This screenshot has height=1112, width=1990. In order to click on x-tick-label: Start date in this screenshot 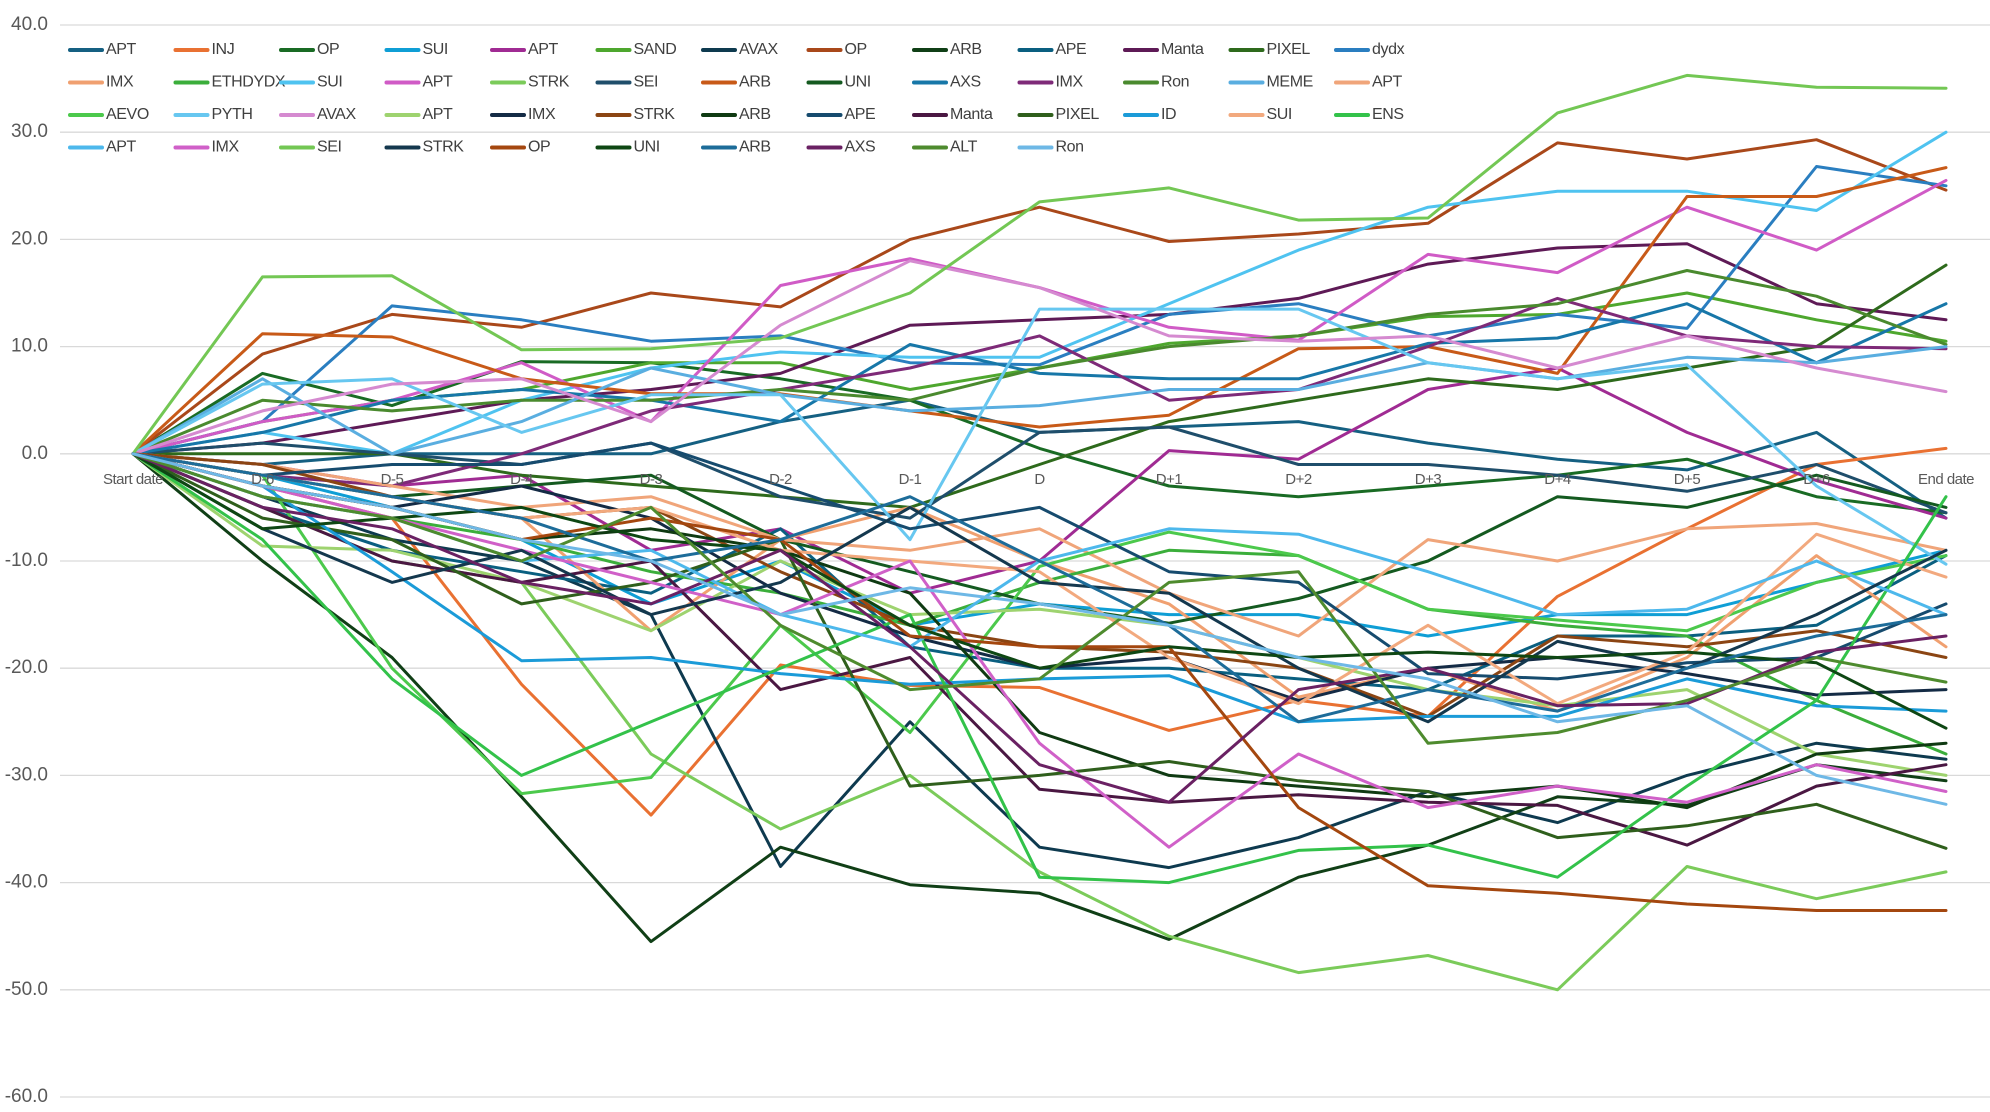, I will do `click(133, 479)`.